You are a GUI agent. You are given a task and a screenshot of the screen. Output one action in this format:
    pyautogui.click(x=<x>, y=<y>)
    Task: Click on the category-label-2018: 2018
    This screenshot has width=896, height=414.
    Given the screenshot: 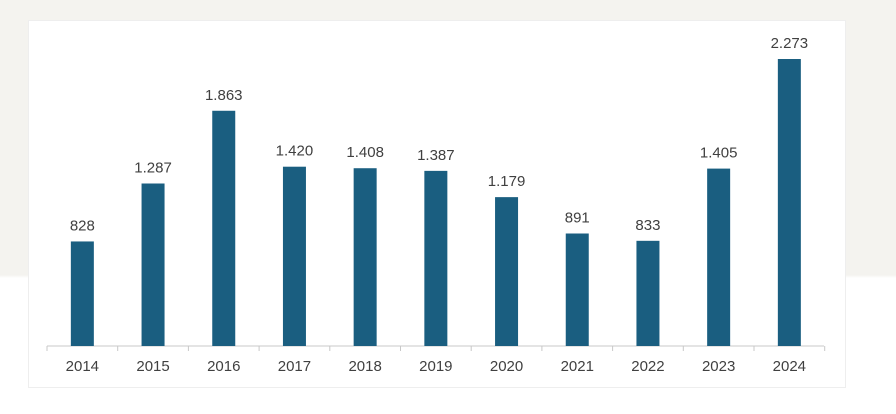 What is the action you would take?
    pyautogui.click(x=364, y=366)
    